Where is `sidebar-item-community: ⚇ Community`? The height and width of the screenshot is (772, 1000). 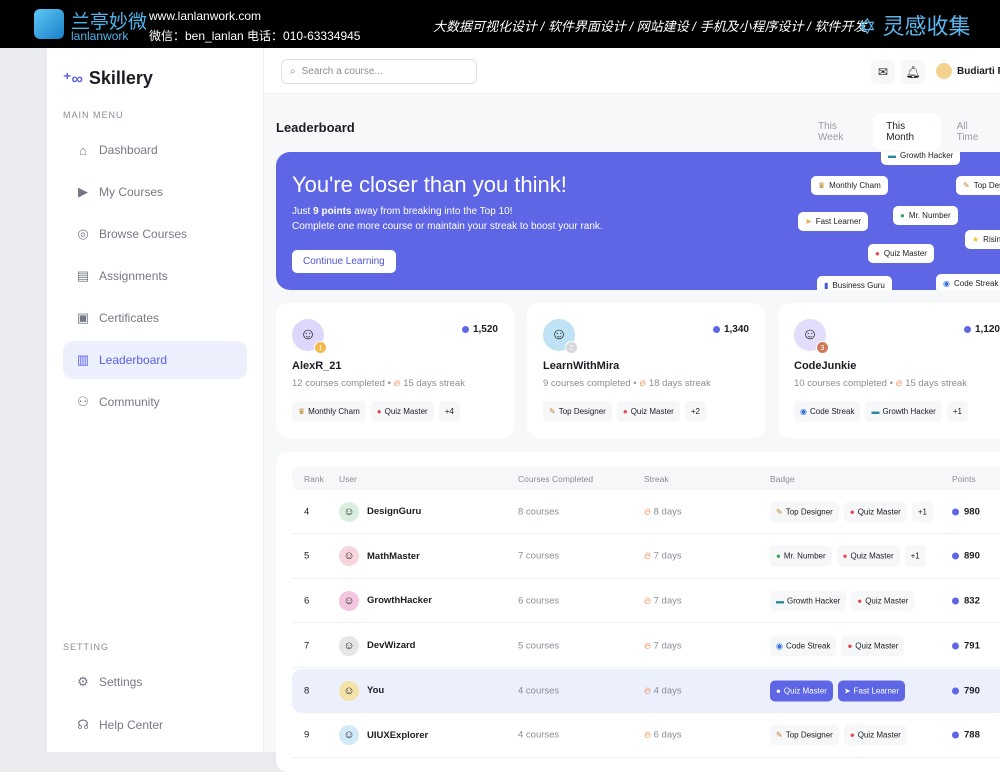 sidebar-item-community: ⚇ Community is located at coordinates (155, 402).